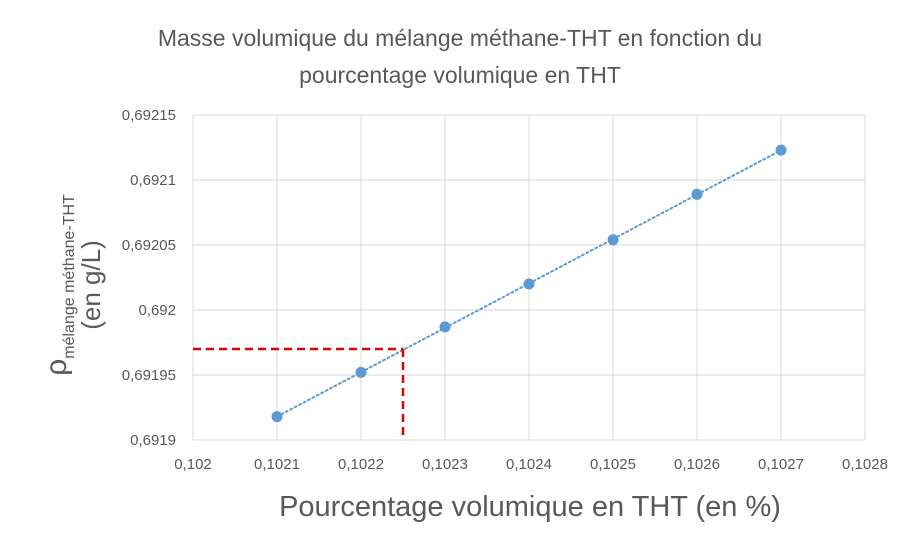 The height and width of the screenshot is (549, 916). I want to click on y-tick-labels: 0,6919 0,69195 0,692 0,69205 0,6921 0,69215, so click(149, 278).